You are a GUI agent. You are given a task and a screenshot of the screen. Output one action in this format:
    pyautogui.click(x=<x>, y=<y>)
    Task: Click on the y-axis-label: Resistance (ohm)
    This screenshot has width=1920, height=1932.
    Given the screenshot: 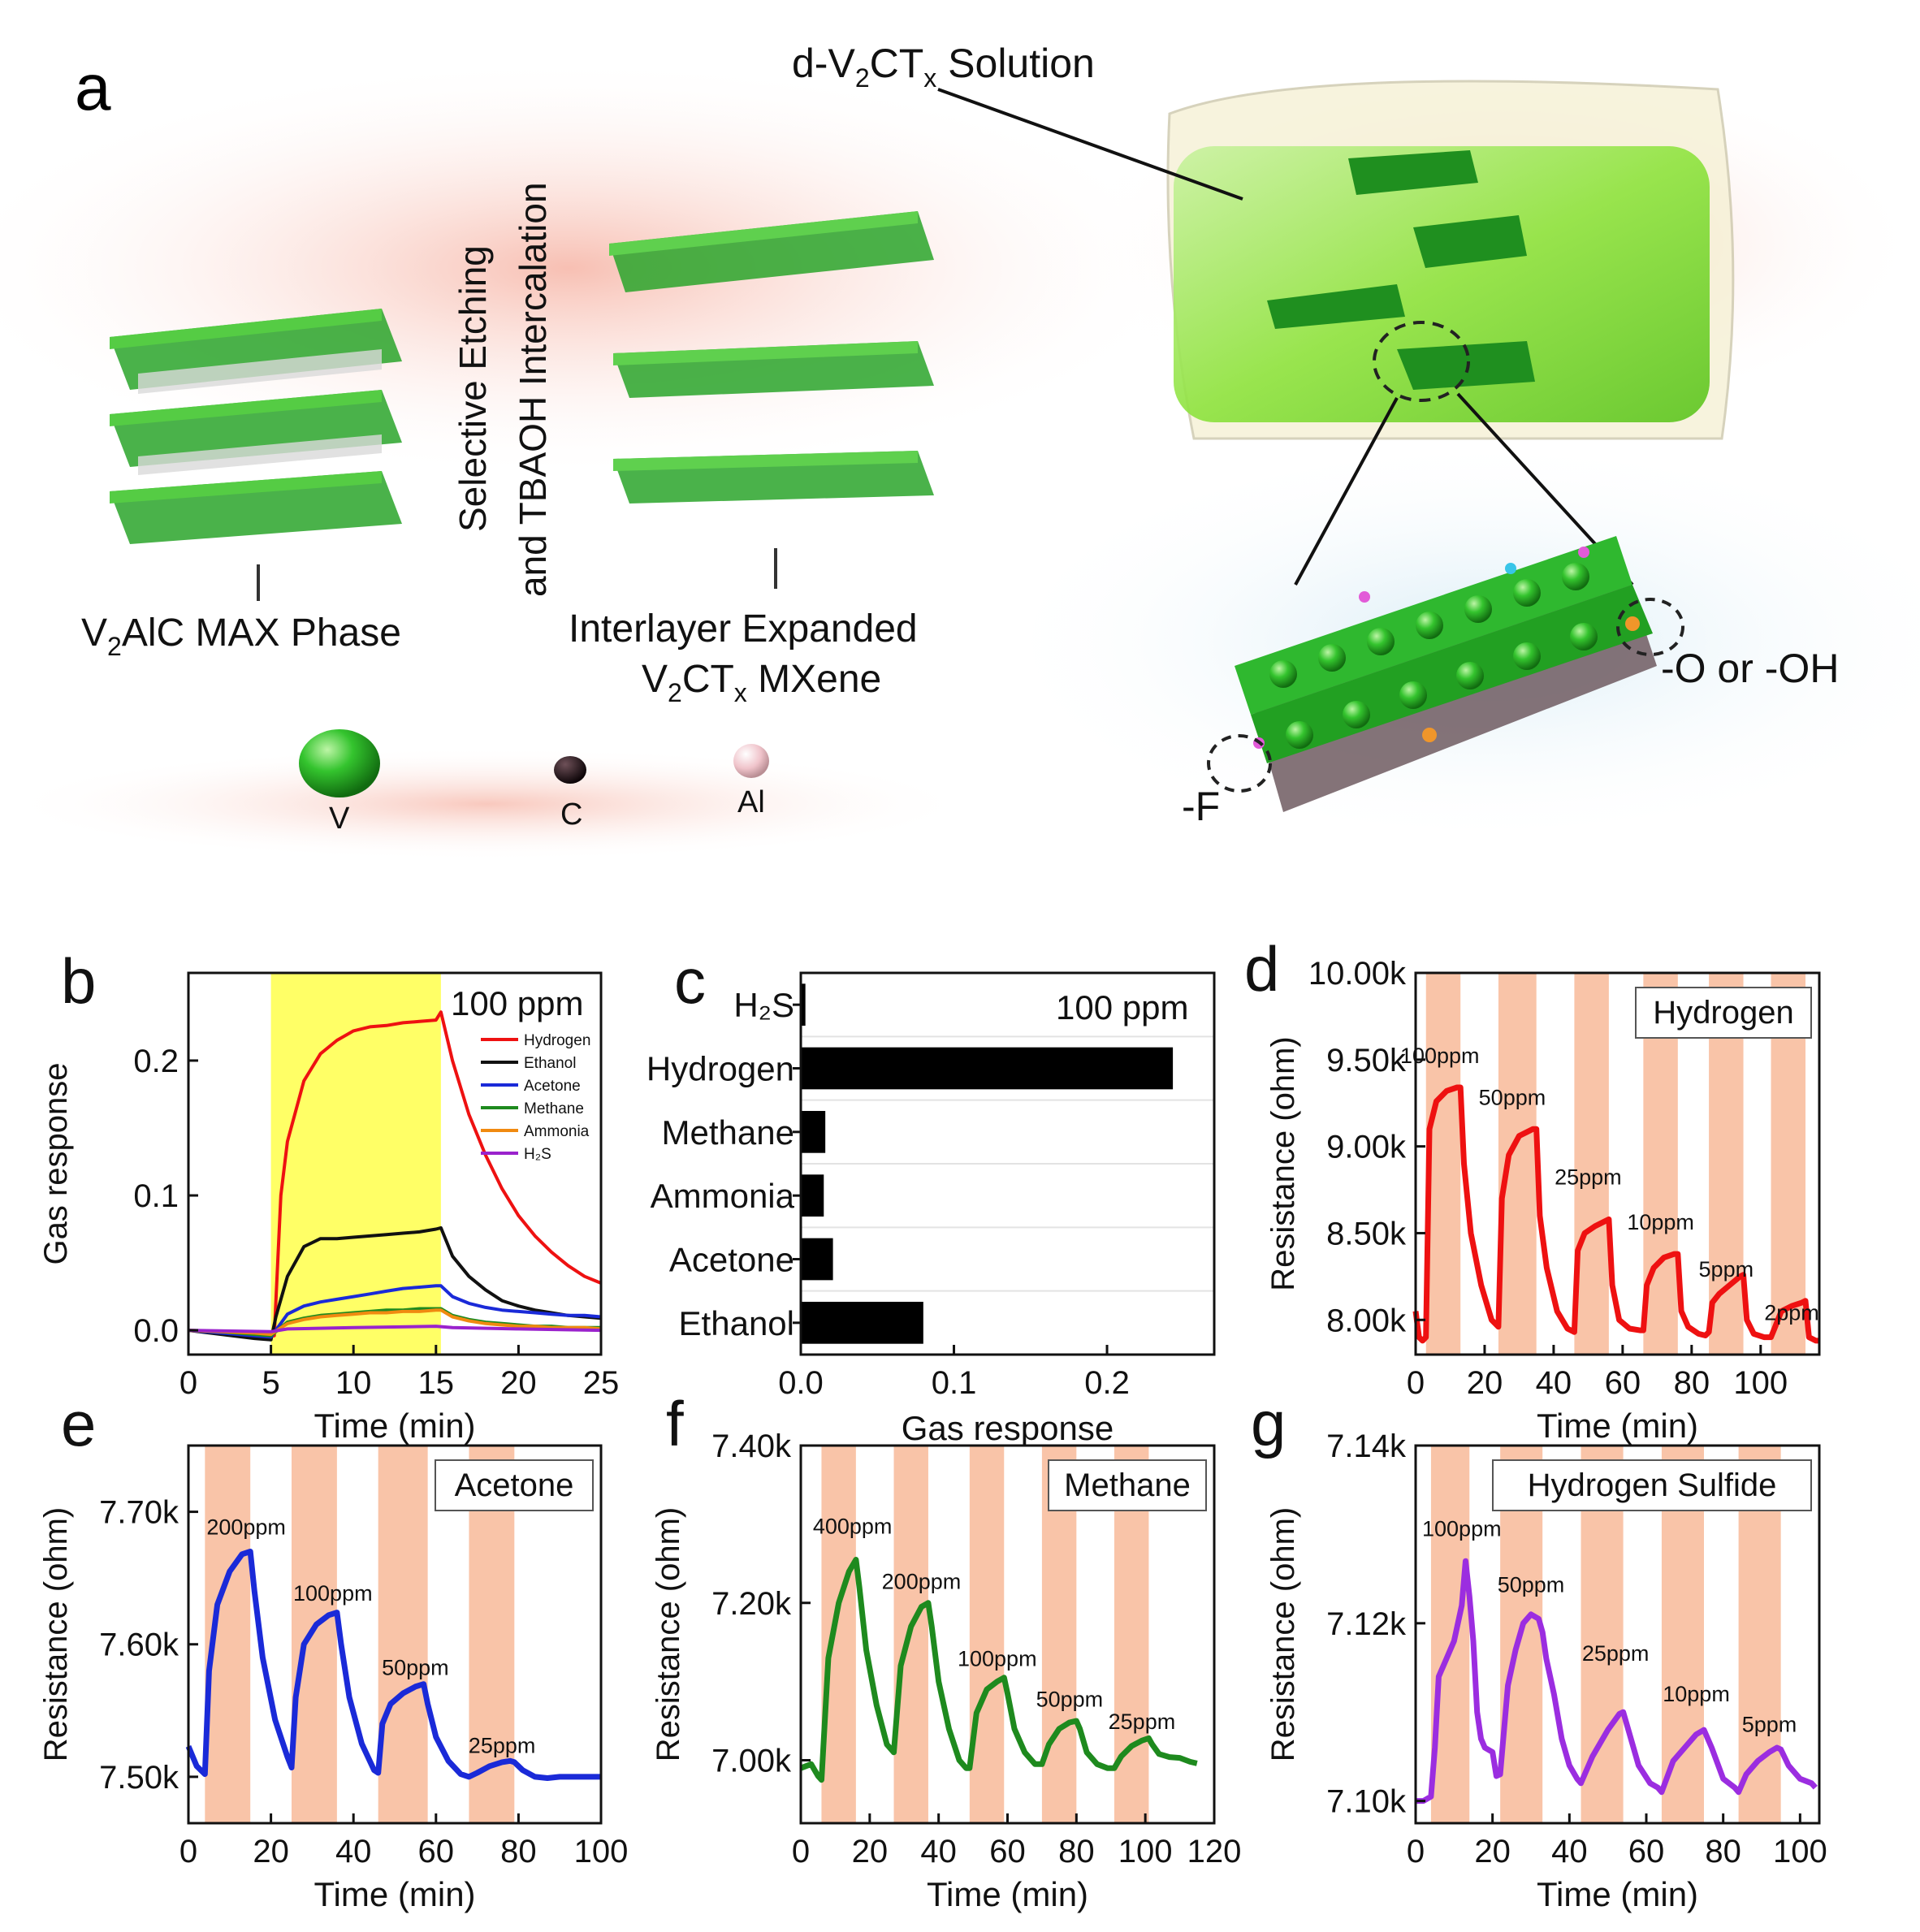 What is the action you would take?
    pyautogui.click(x=668, y=1634)
    